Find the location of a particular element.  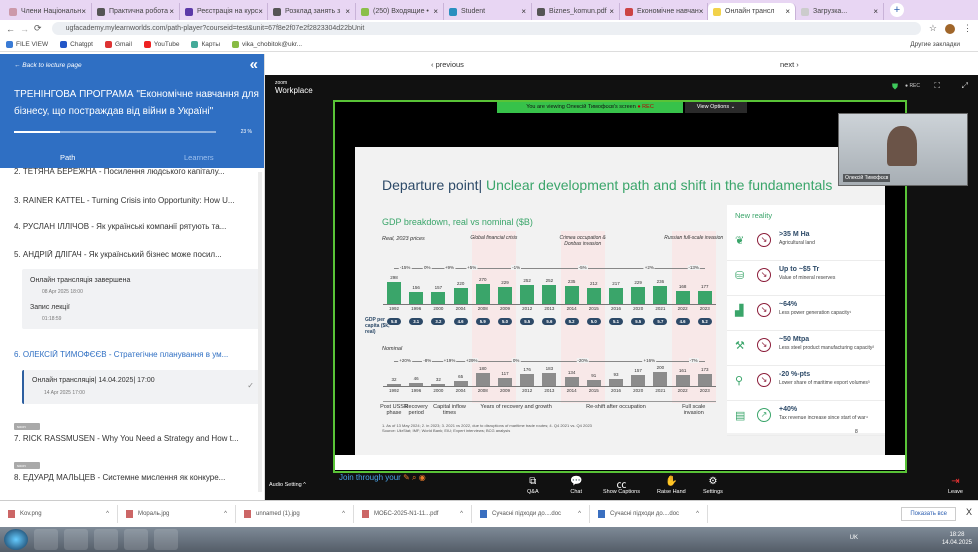

bookmark: YouTube is located at coordinates (161, 44).